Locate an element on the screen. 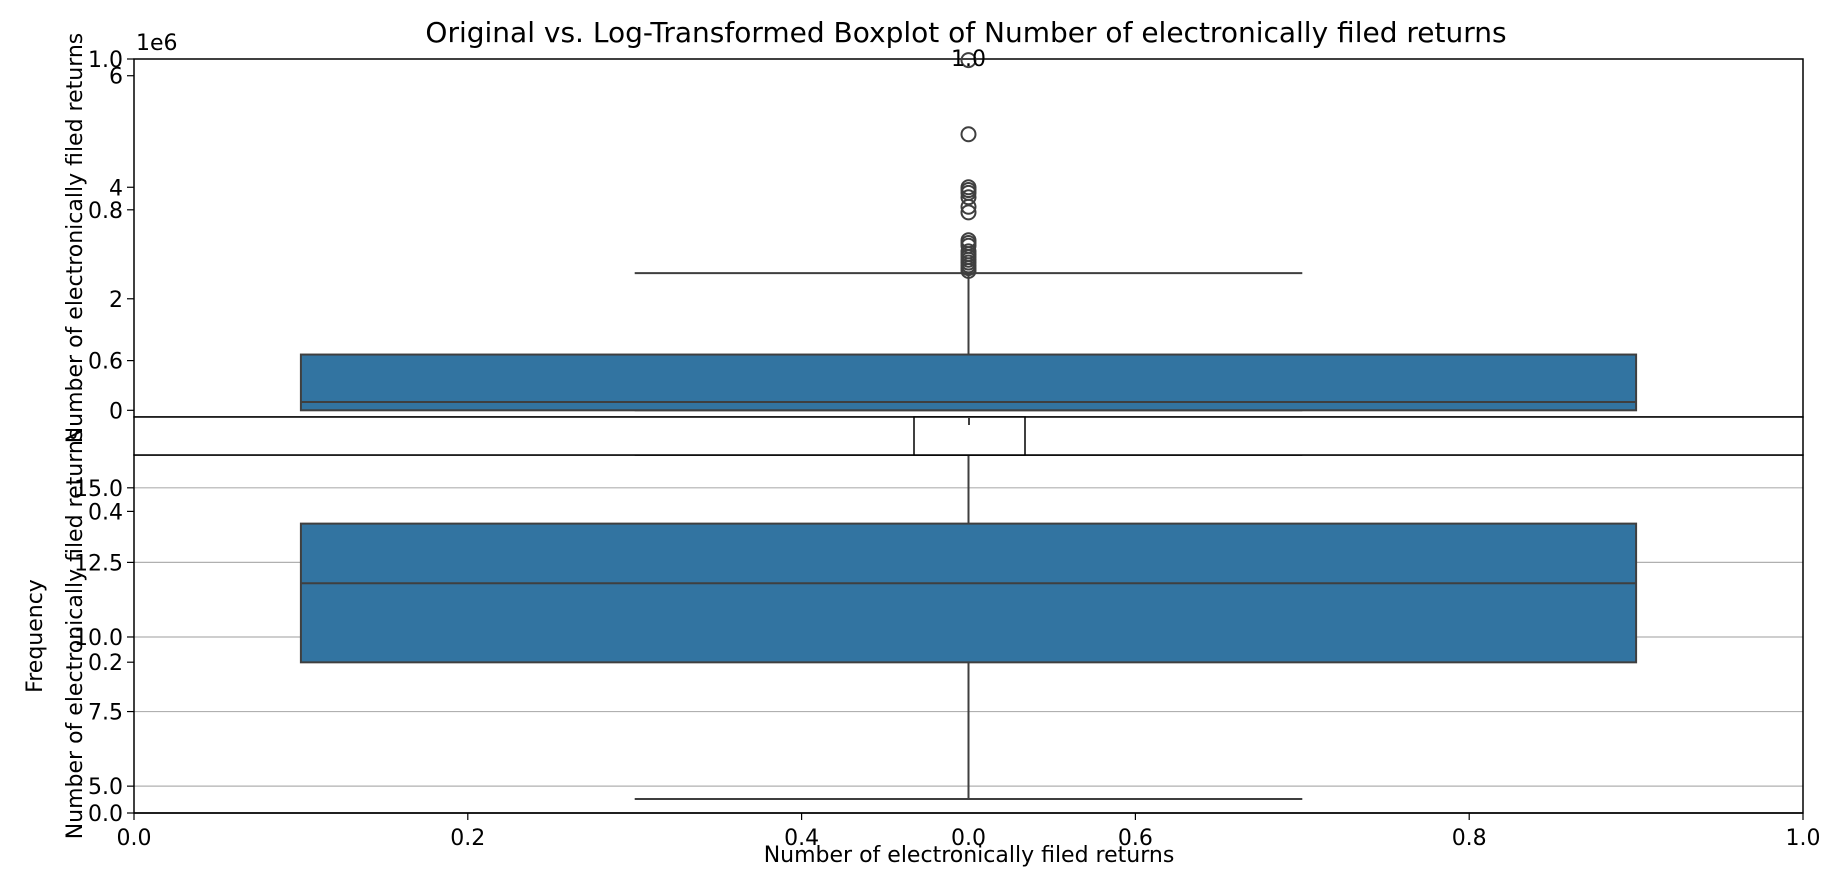  bottom-y-axis: 5.0 7.5 10.0 12.5 15.0 is located at coordinates (104, 638).